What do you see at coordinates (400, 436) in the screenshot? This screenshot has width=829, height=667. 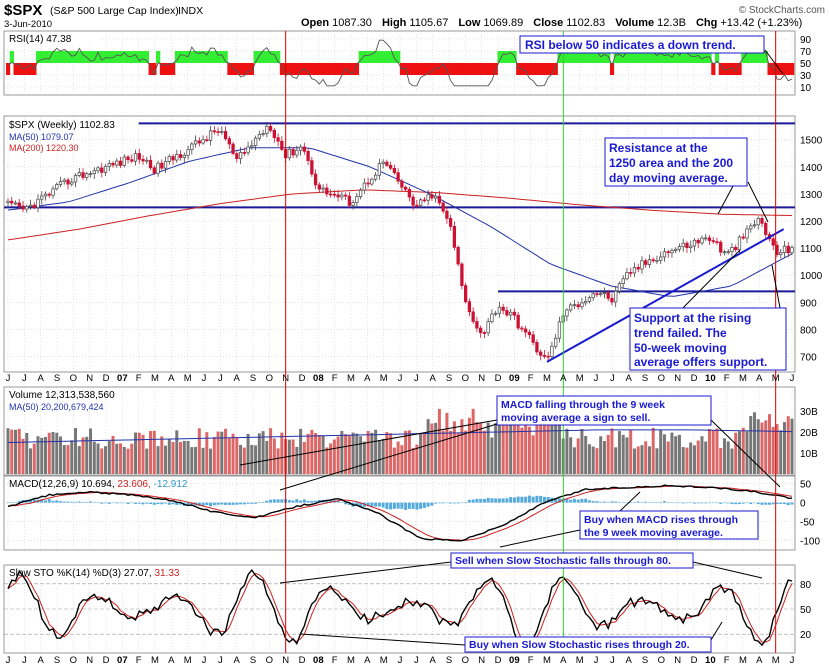 I see `volume-ma50-line` at bounding box center [400, 436].